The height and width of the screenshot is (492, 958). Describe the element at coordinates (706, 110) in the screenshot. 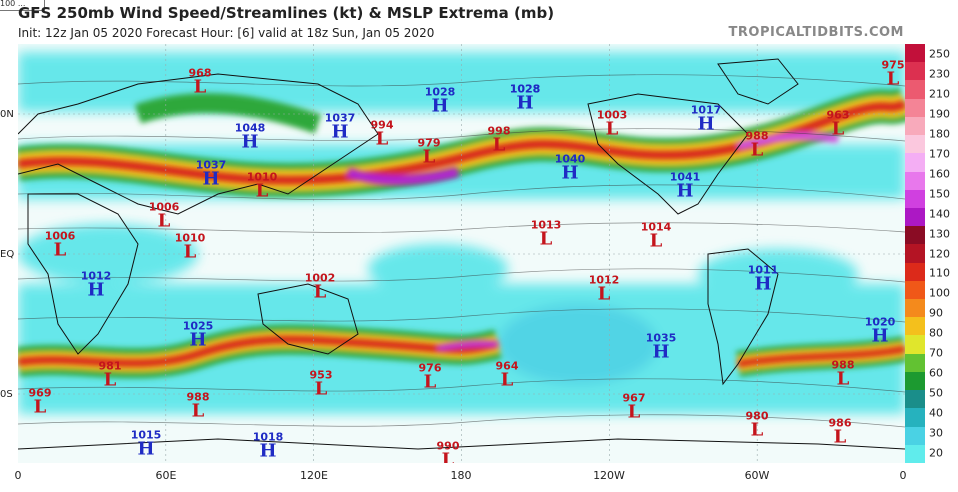

I see `pressure-value: 1017` at that location.